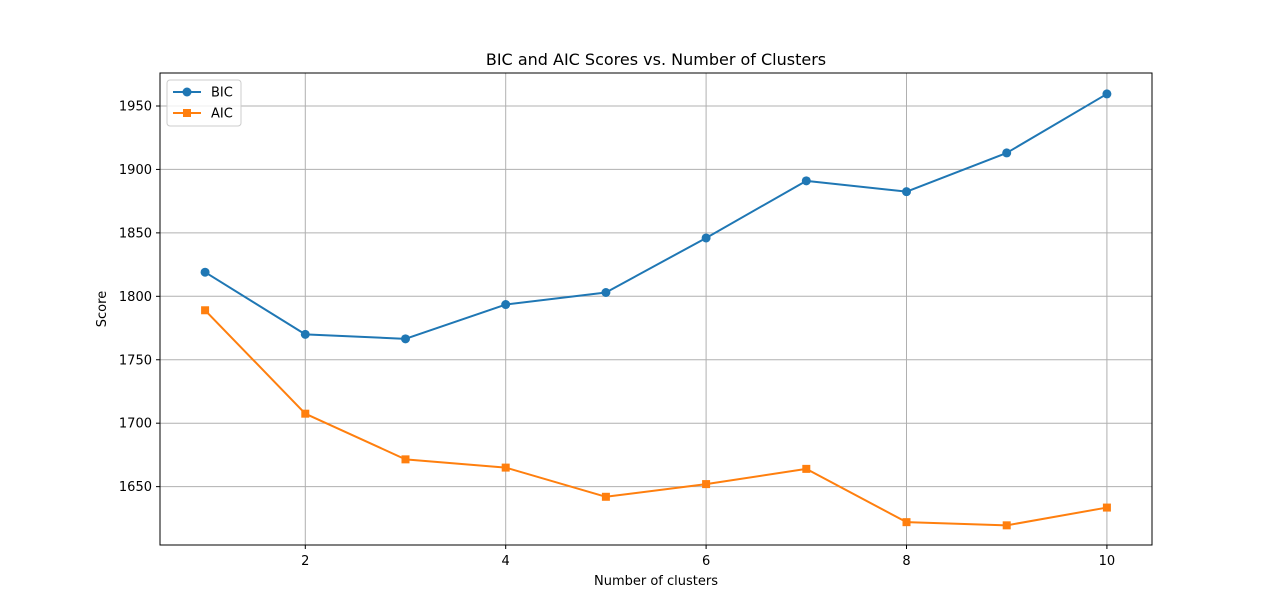  Describe the element at coordinates (222, 93) in the screenshot. I see `legend-bic-label: BIC` at that location.